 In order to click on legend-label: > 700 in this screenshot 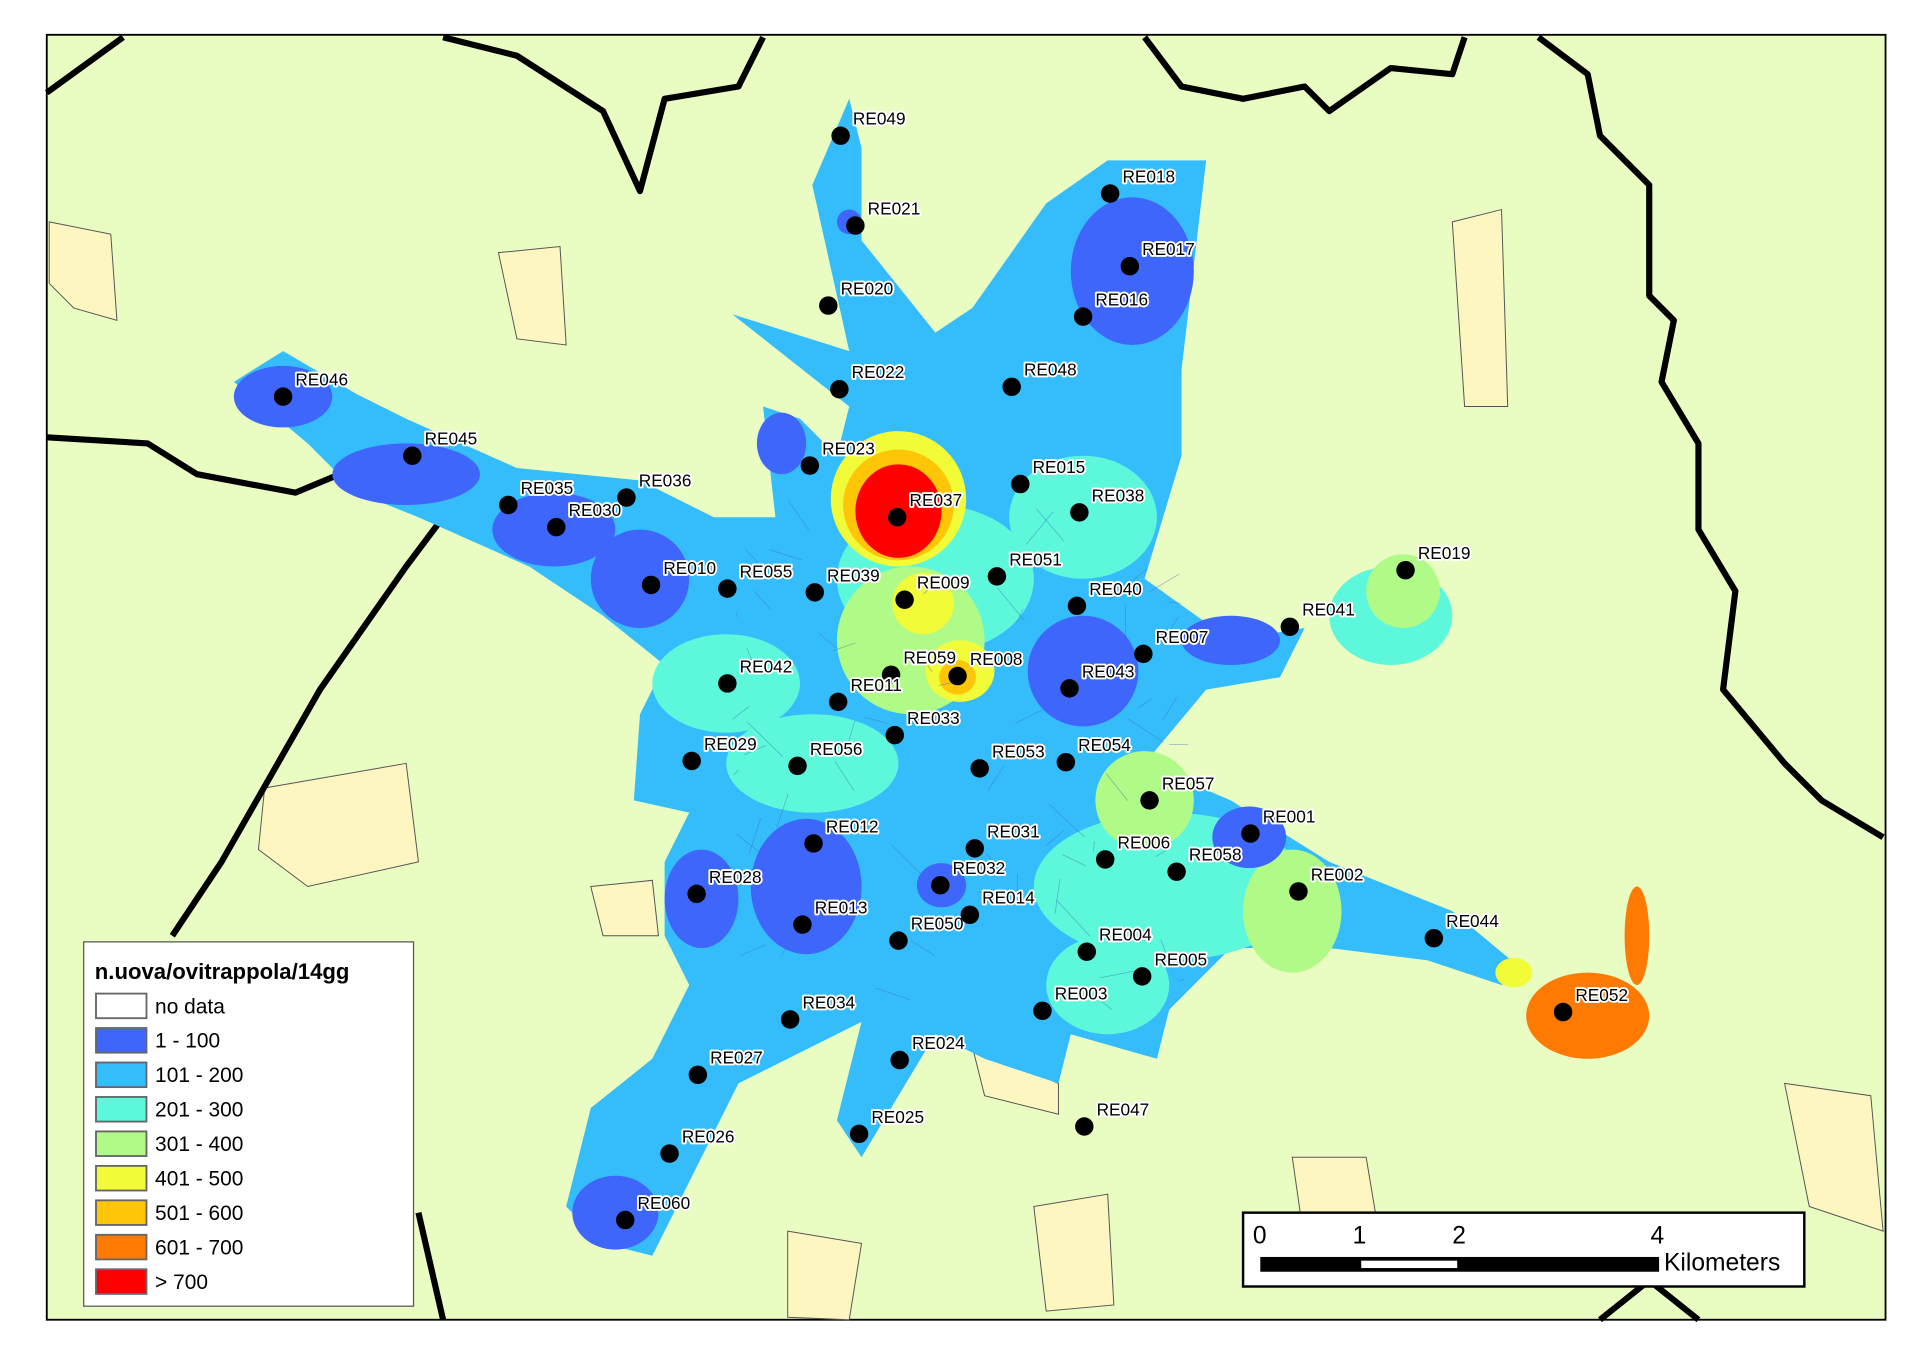, I will do `click(181, 1282)`.